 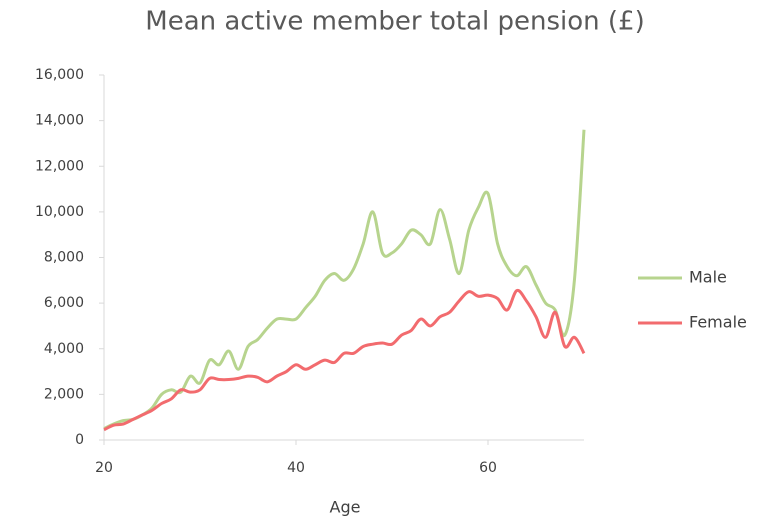 I want to click on y-tick-label: 0, so click(x=79, y=440).